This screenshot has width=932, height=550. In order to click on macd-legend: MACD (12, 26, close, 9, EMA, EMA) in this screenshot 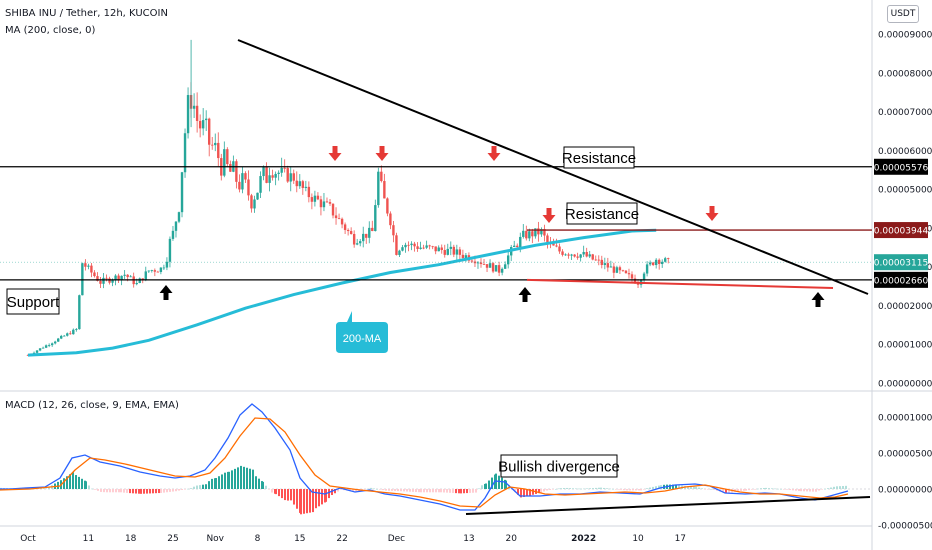, I will do `click(92, 405)`.